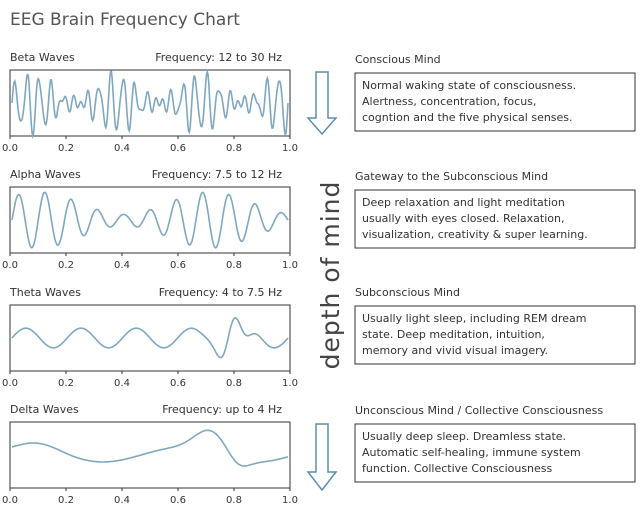 The width and height of the screenshot is (644, 508). Describe the element at coordinates (455, 350) in the screenshot. I see `description-line: memory and vivid visual imagery.` at that location.